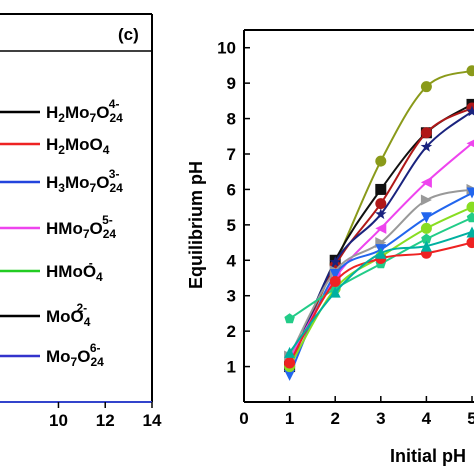 The height and width of the screenshot is (474, 474). I want to click on legend-label: H2Mo7O244-, so click(84, 111).